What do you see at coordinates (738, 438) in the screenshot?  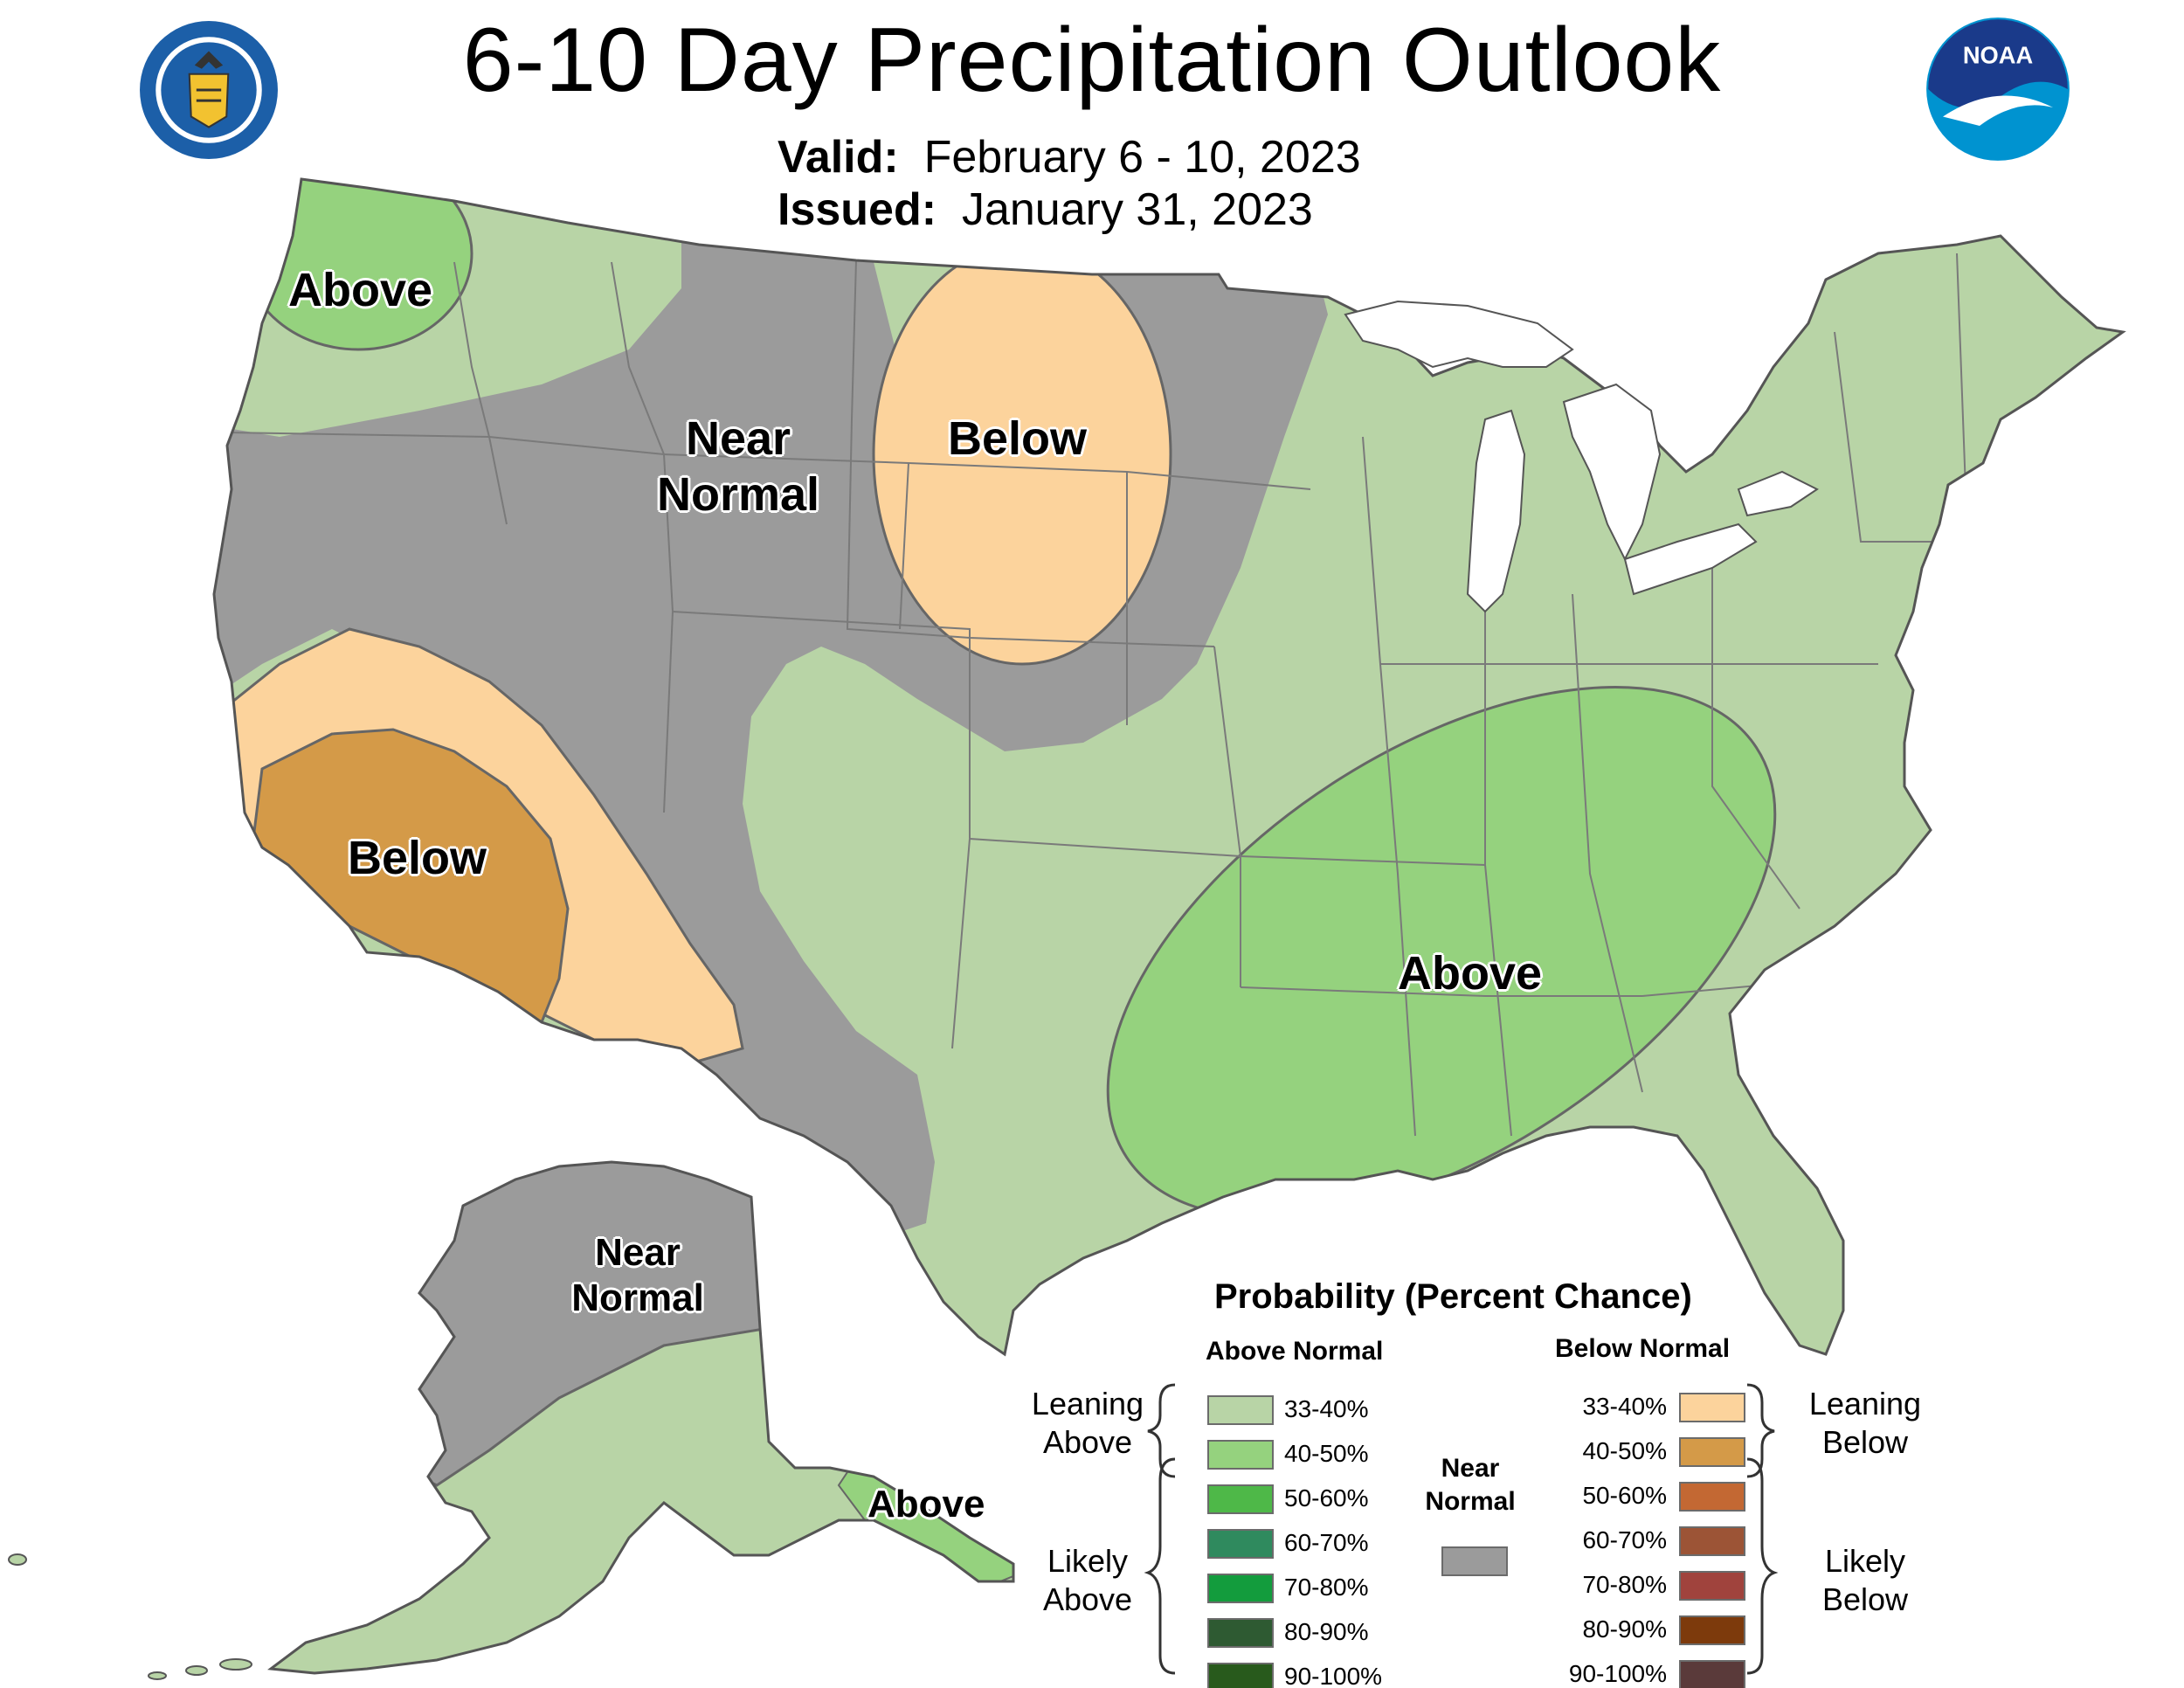 I see `label-near-normal-line1: Near` at bounding box center [738, 438].